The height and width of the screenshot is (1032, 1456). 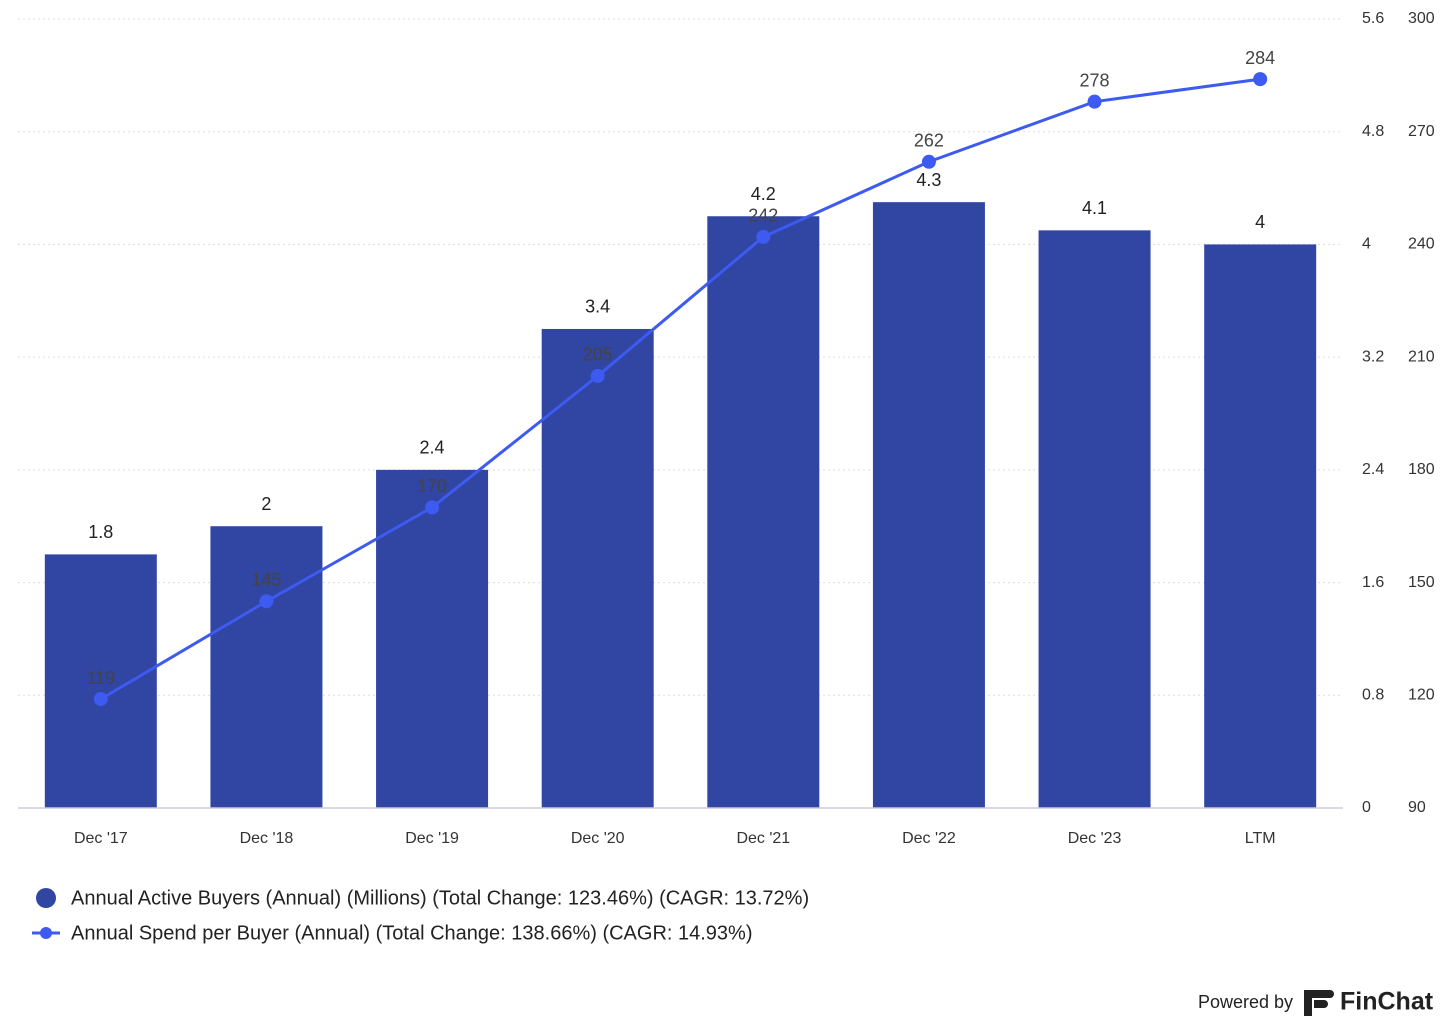 What do you see at coordinates (1245, 1002) in the screenshot?
I see `powered-by: Powered by` at bounding box center [1245, 1002].